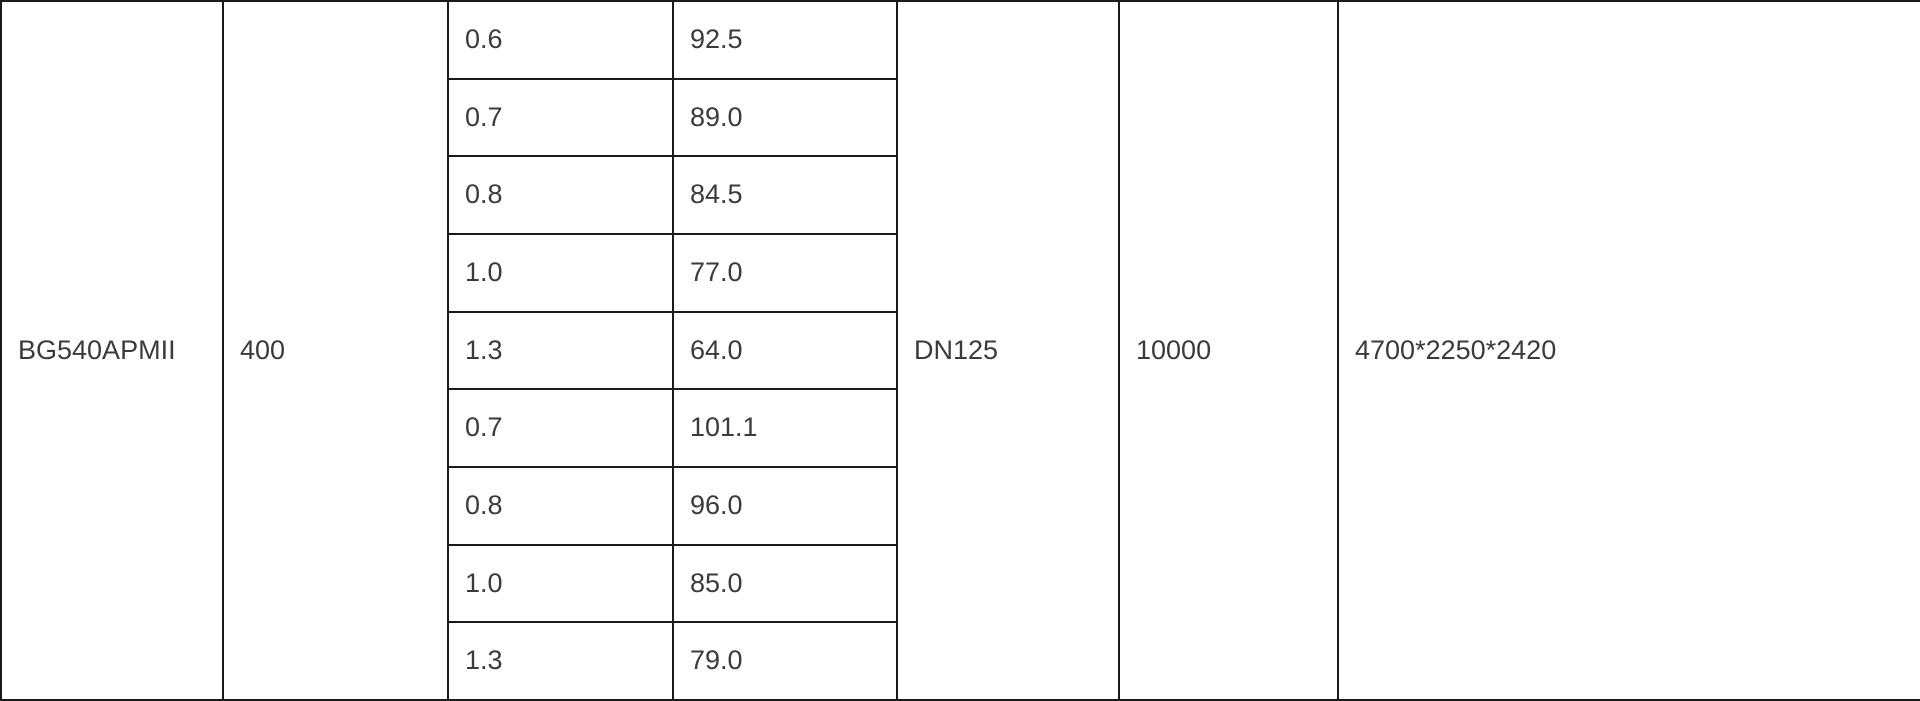 The image size is (1920, 701). Describe the element at coordinates (960, 350) in the screenshot. I see `table-row: 1.3 64.0` at that location.